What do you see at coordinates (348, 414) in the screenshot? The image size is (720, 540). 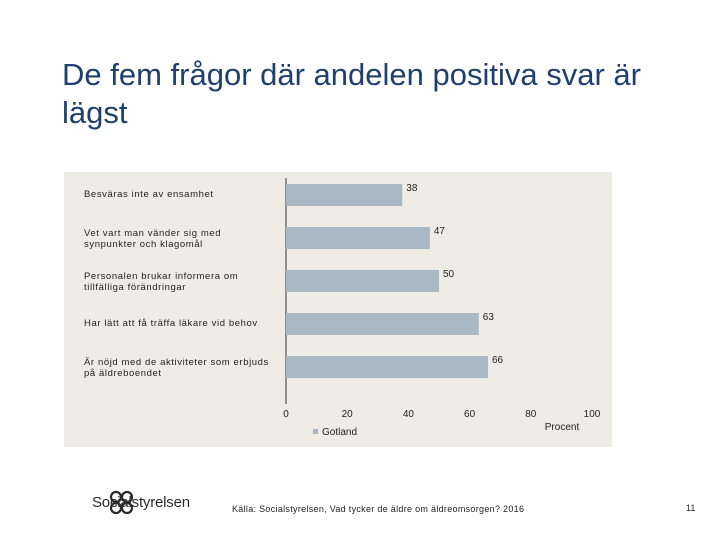 I see `x-tick-label: 20` at bounding box center [348, 414].